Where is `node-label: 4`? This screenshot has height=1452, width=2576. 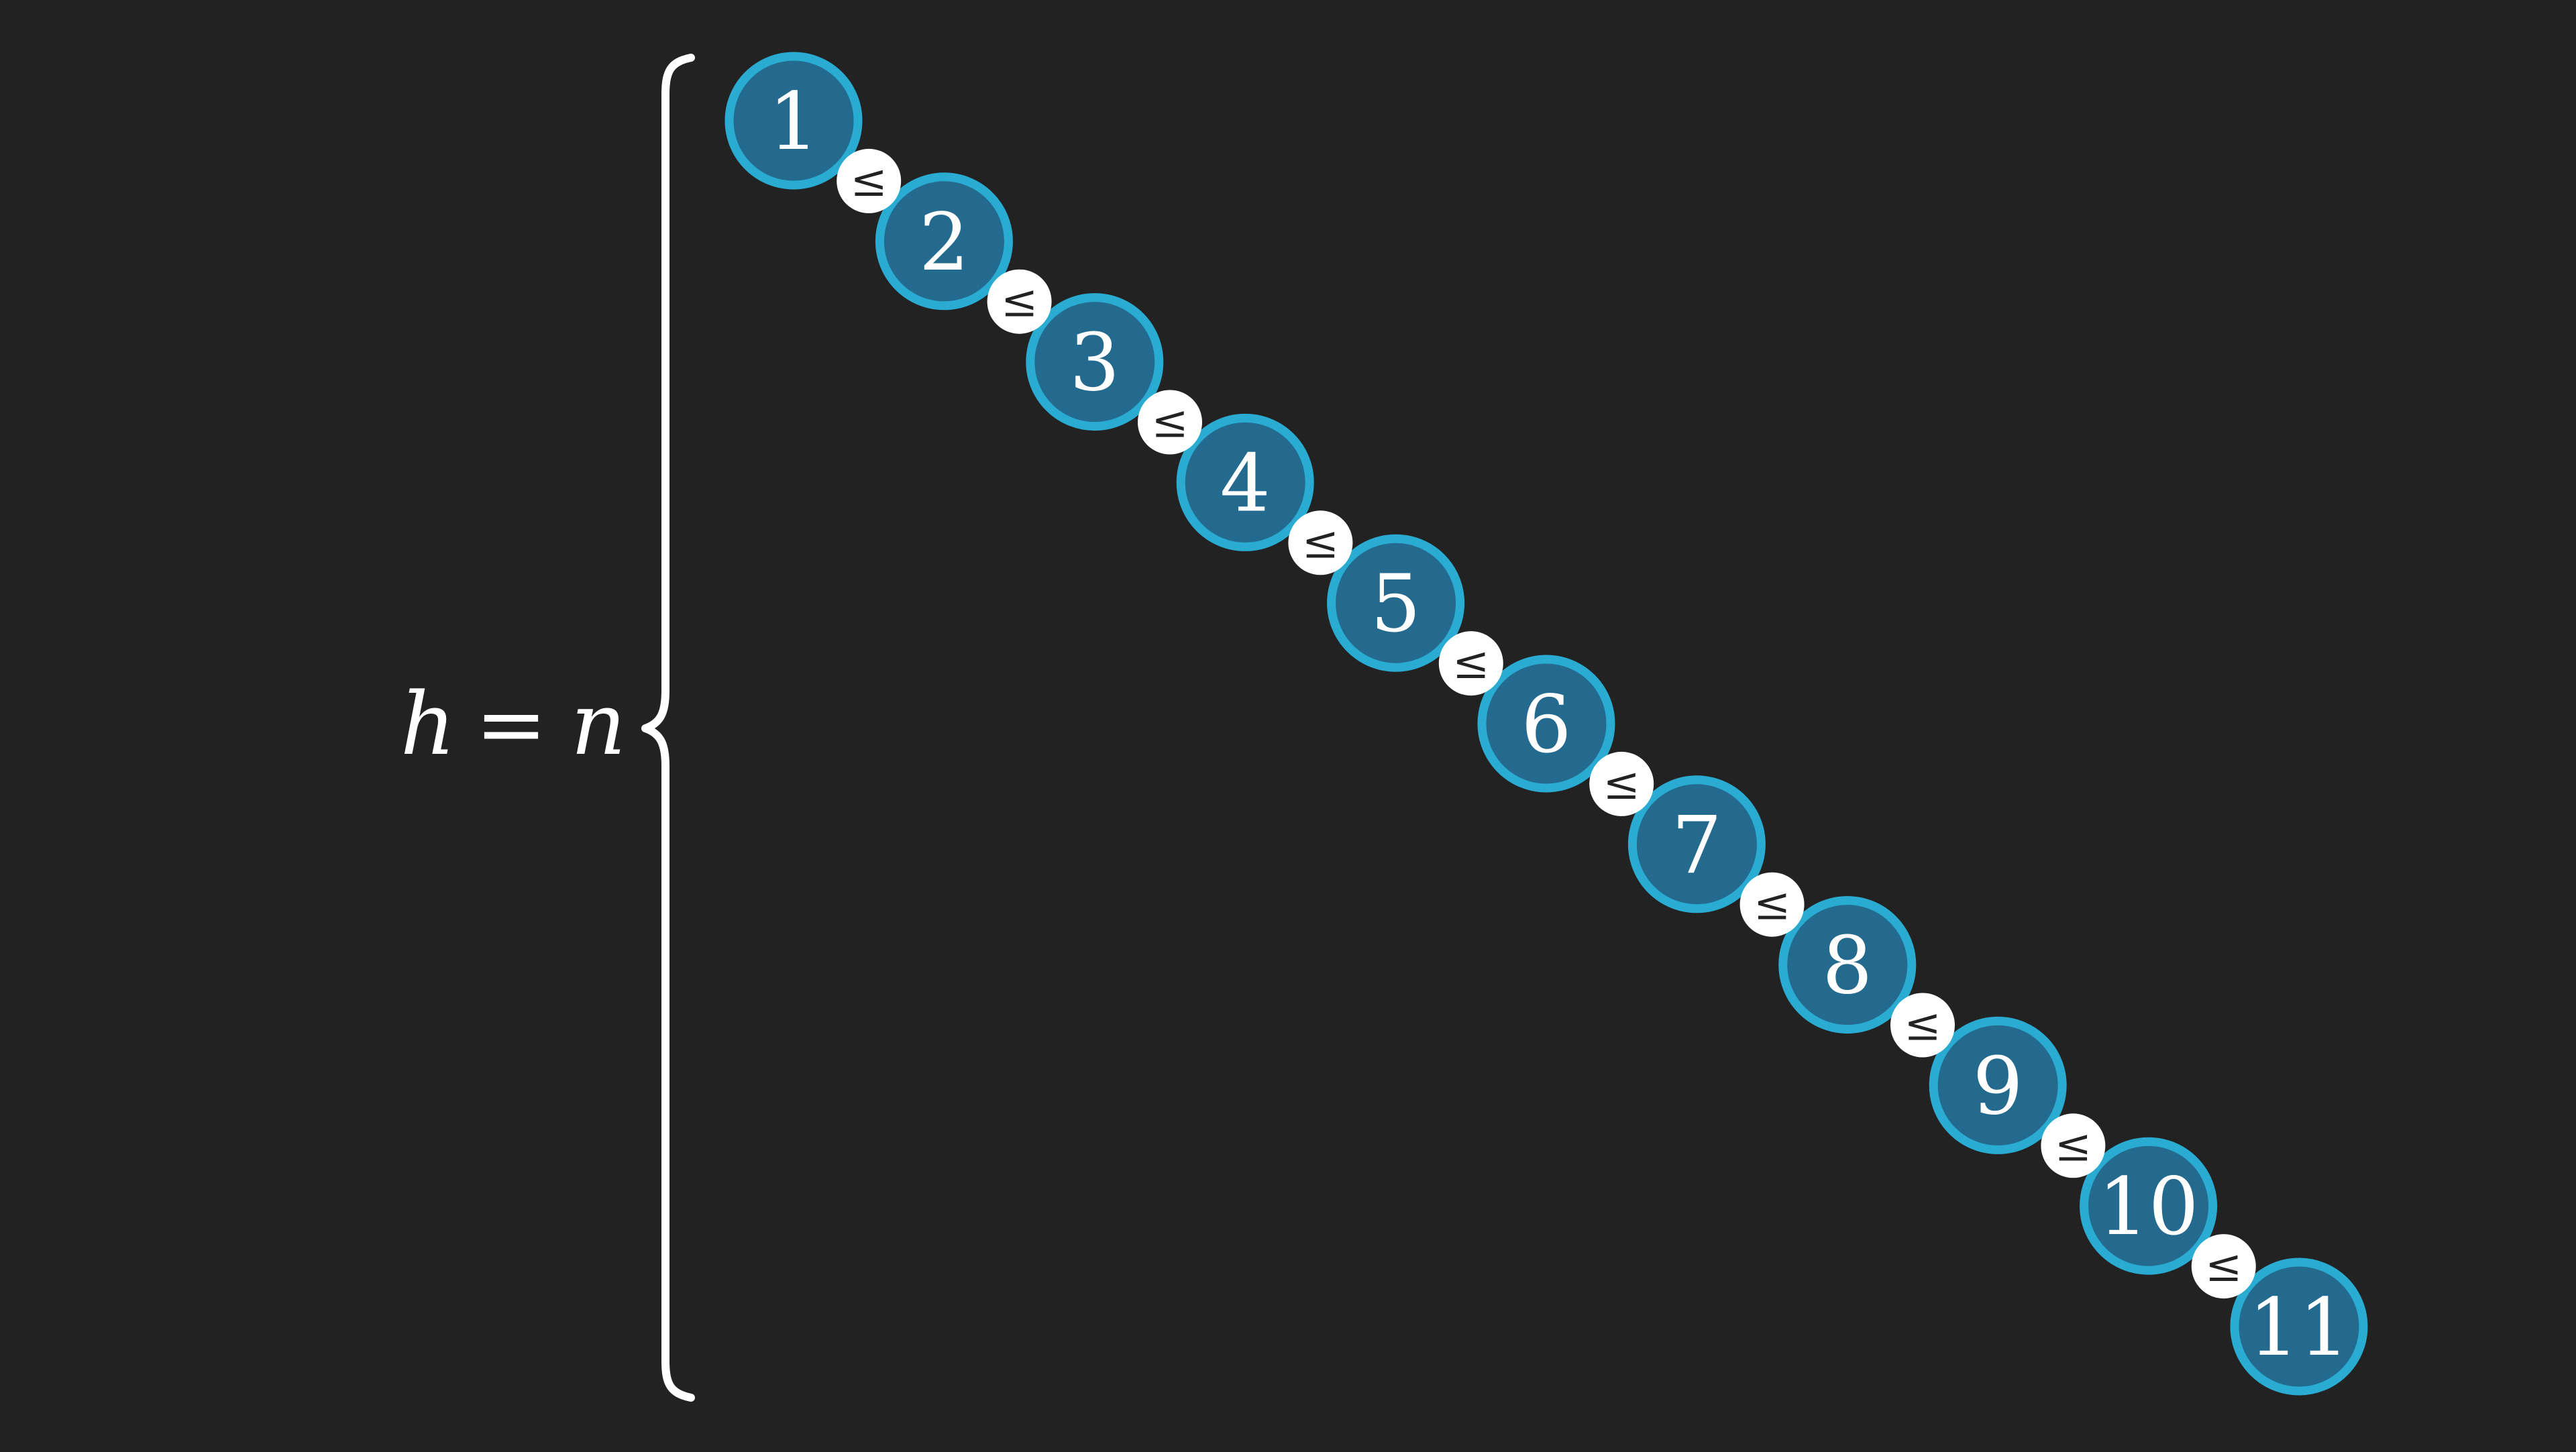
node-label: 4 is located at coordinates (1245, 483).